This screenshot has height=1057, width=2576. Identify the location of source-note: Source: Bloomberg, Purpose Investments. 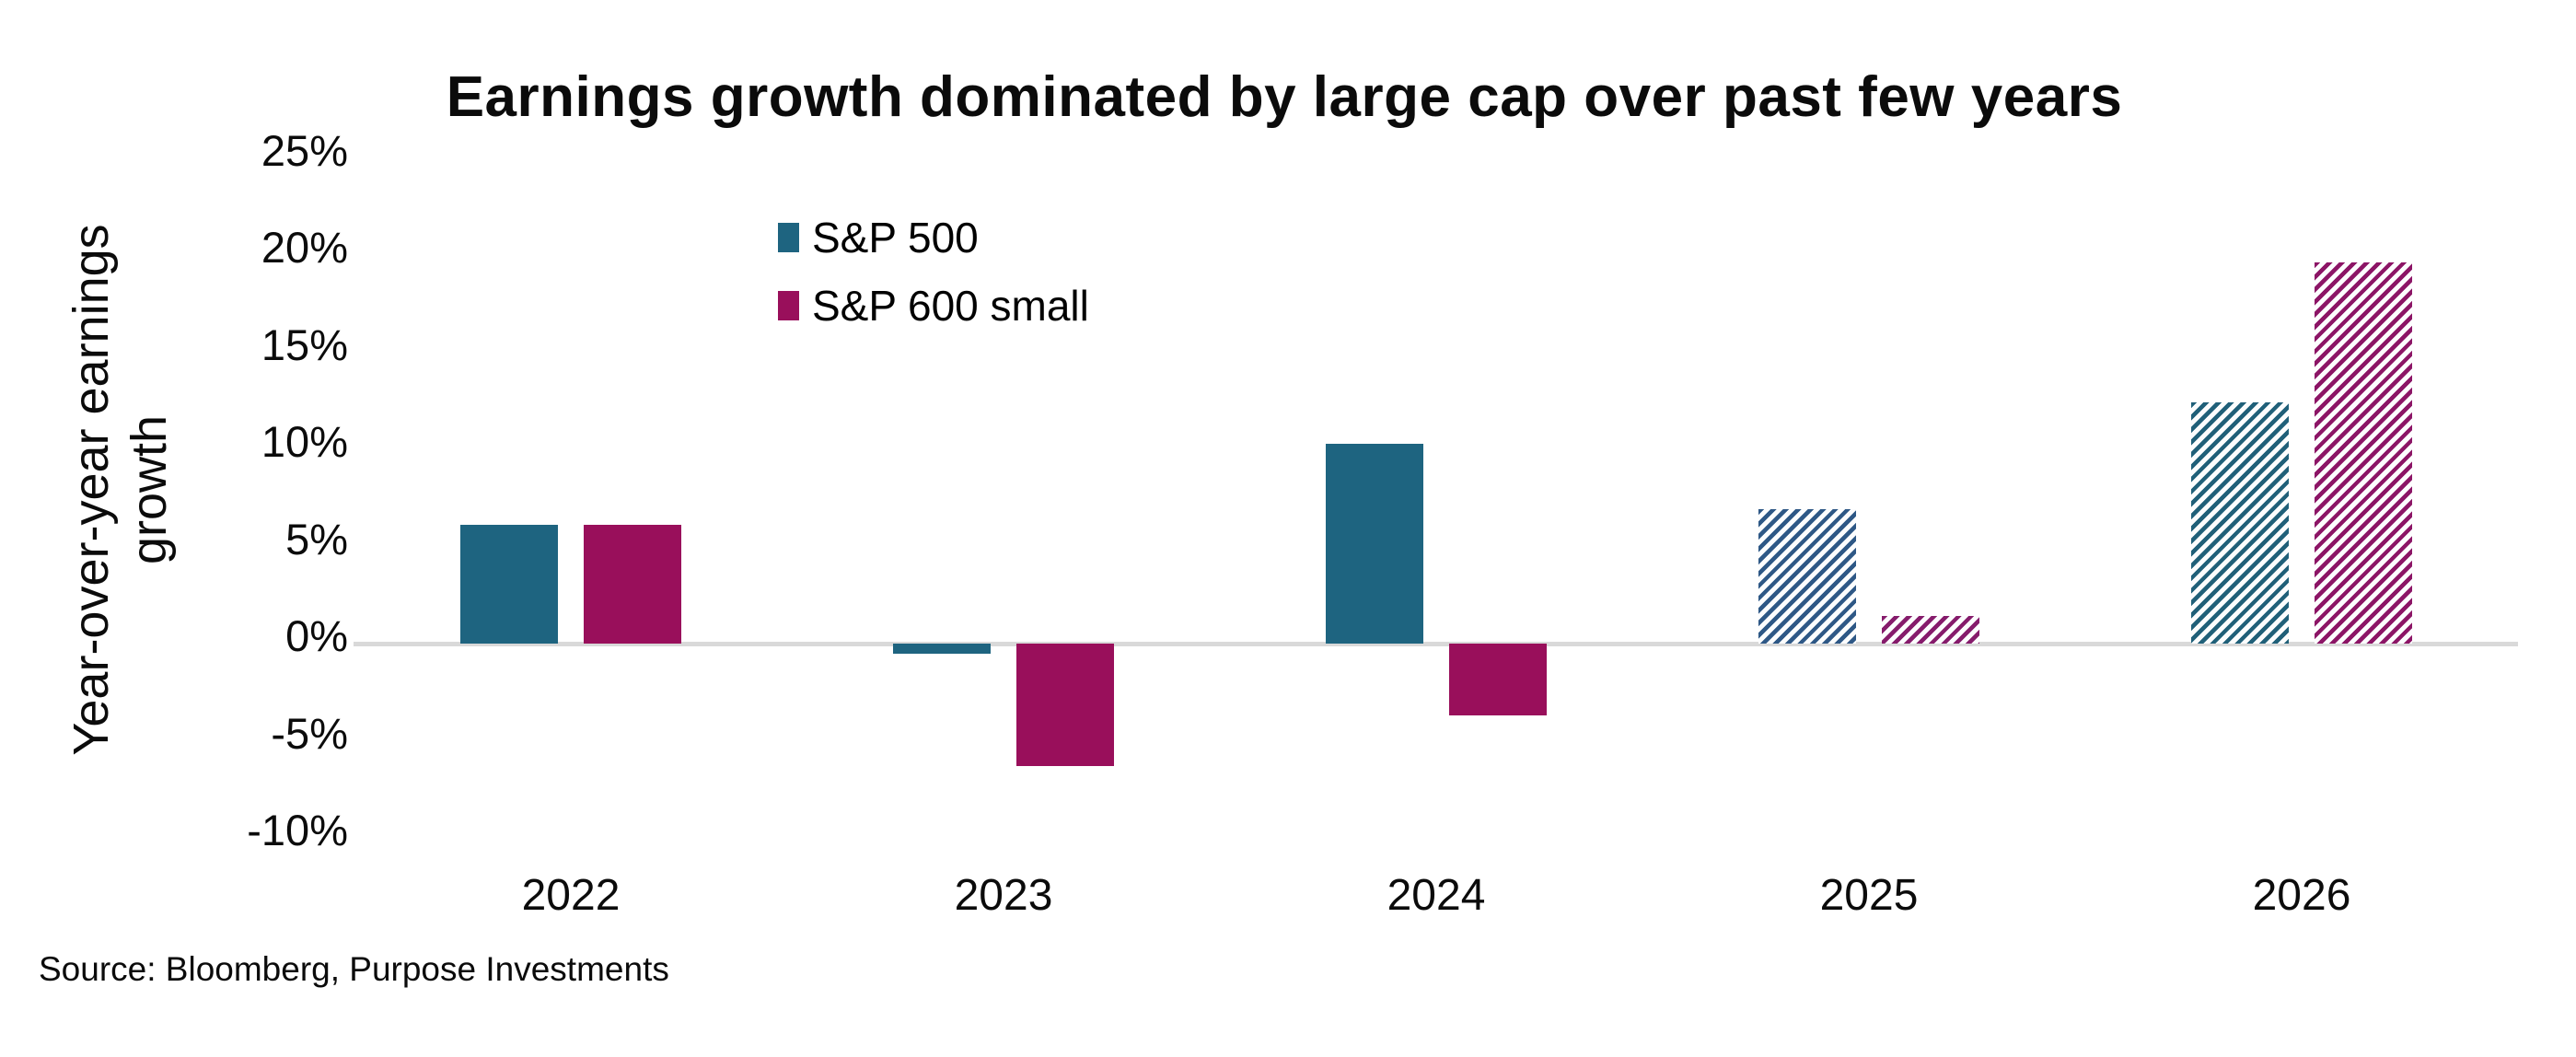
(354, 969).